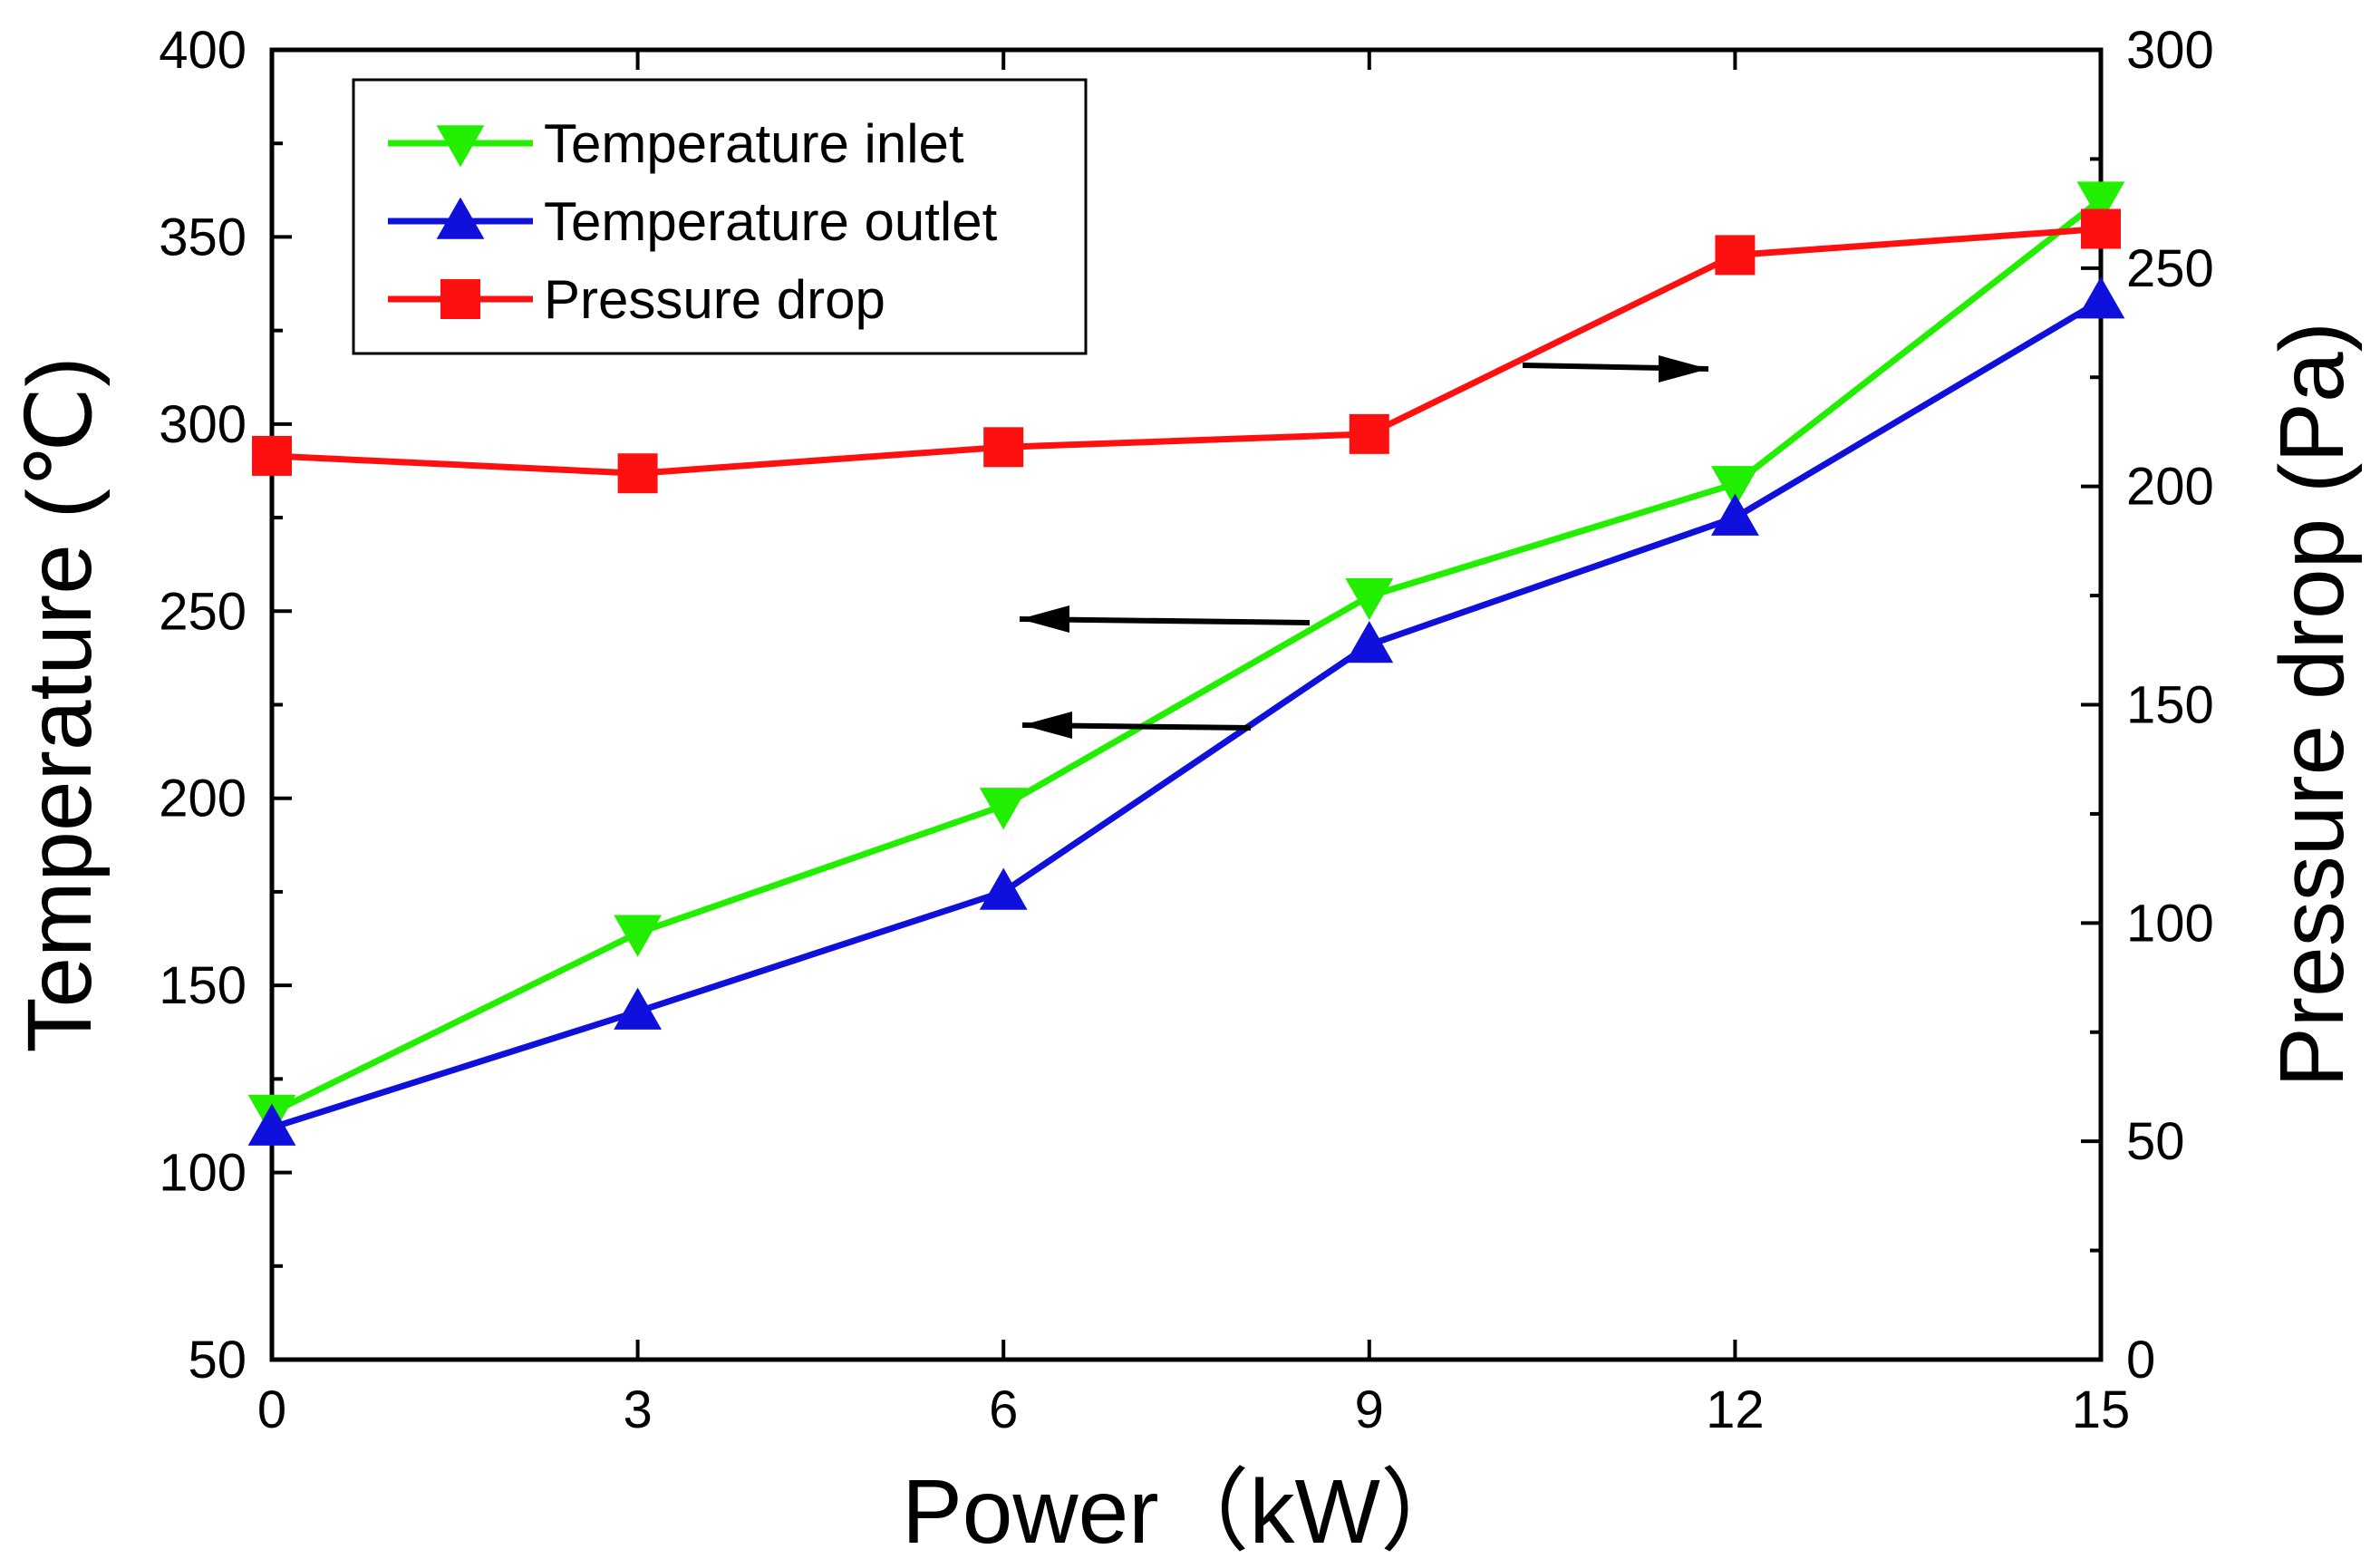 Image resolution: width=2380 pixels, height=1559 pixels. Describe the element at coordinates (1364, 547) in the screenshot. I see `annotation-layer` at that location.